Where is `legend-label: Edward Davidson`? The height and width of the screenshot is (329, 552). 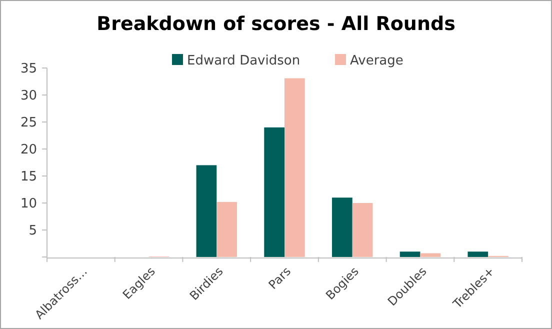 legend-label: Edward Davidson is located at coordinates (243, 61).